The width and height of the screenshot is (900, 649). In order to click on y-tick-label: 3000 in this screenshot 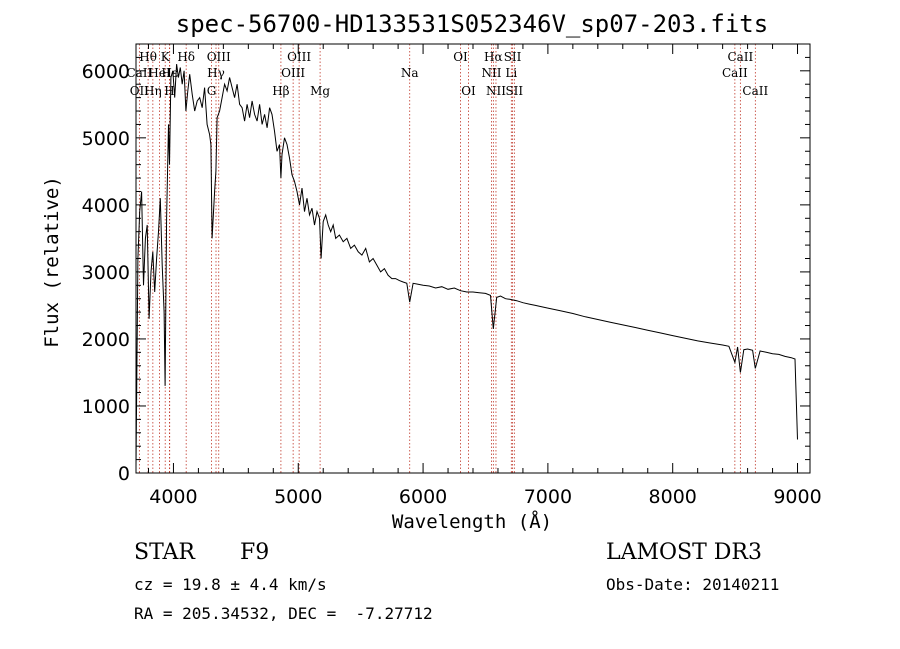, I will do `click(106, 273)`.